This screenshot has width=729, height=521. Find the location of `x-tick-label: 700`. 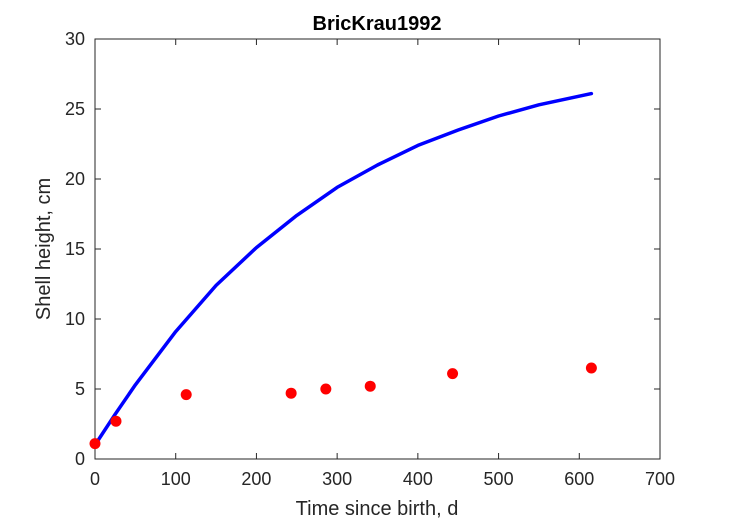

x-tick-label: 700 is located at coordinates (660, 479).